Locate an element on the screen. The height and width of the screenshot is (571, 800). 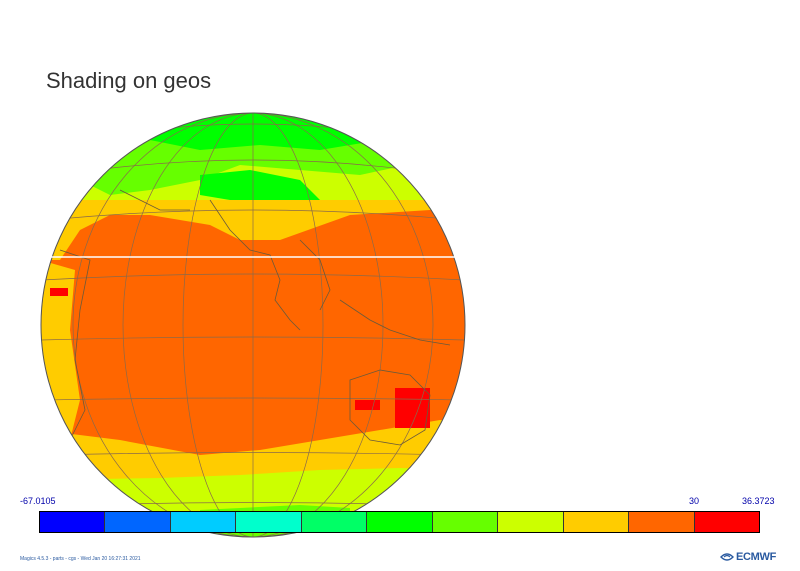
ecmwf-logo: ECMWF is located at coordinates (748, 557).